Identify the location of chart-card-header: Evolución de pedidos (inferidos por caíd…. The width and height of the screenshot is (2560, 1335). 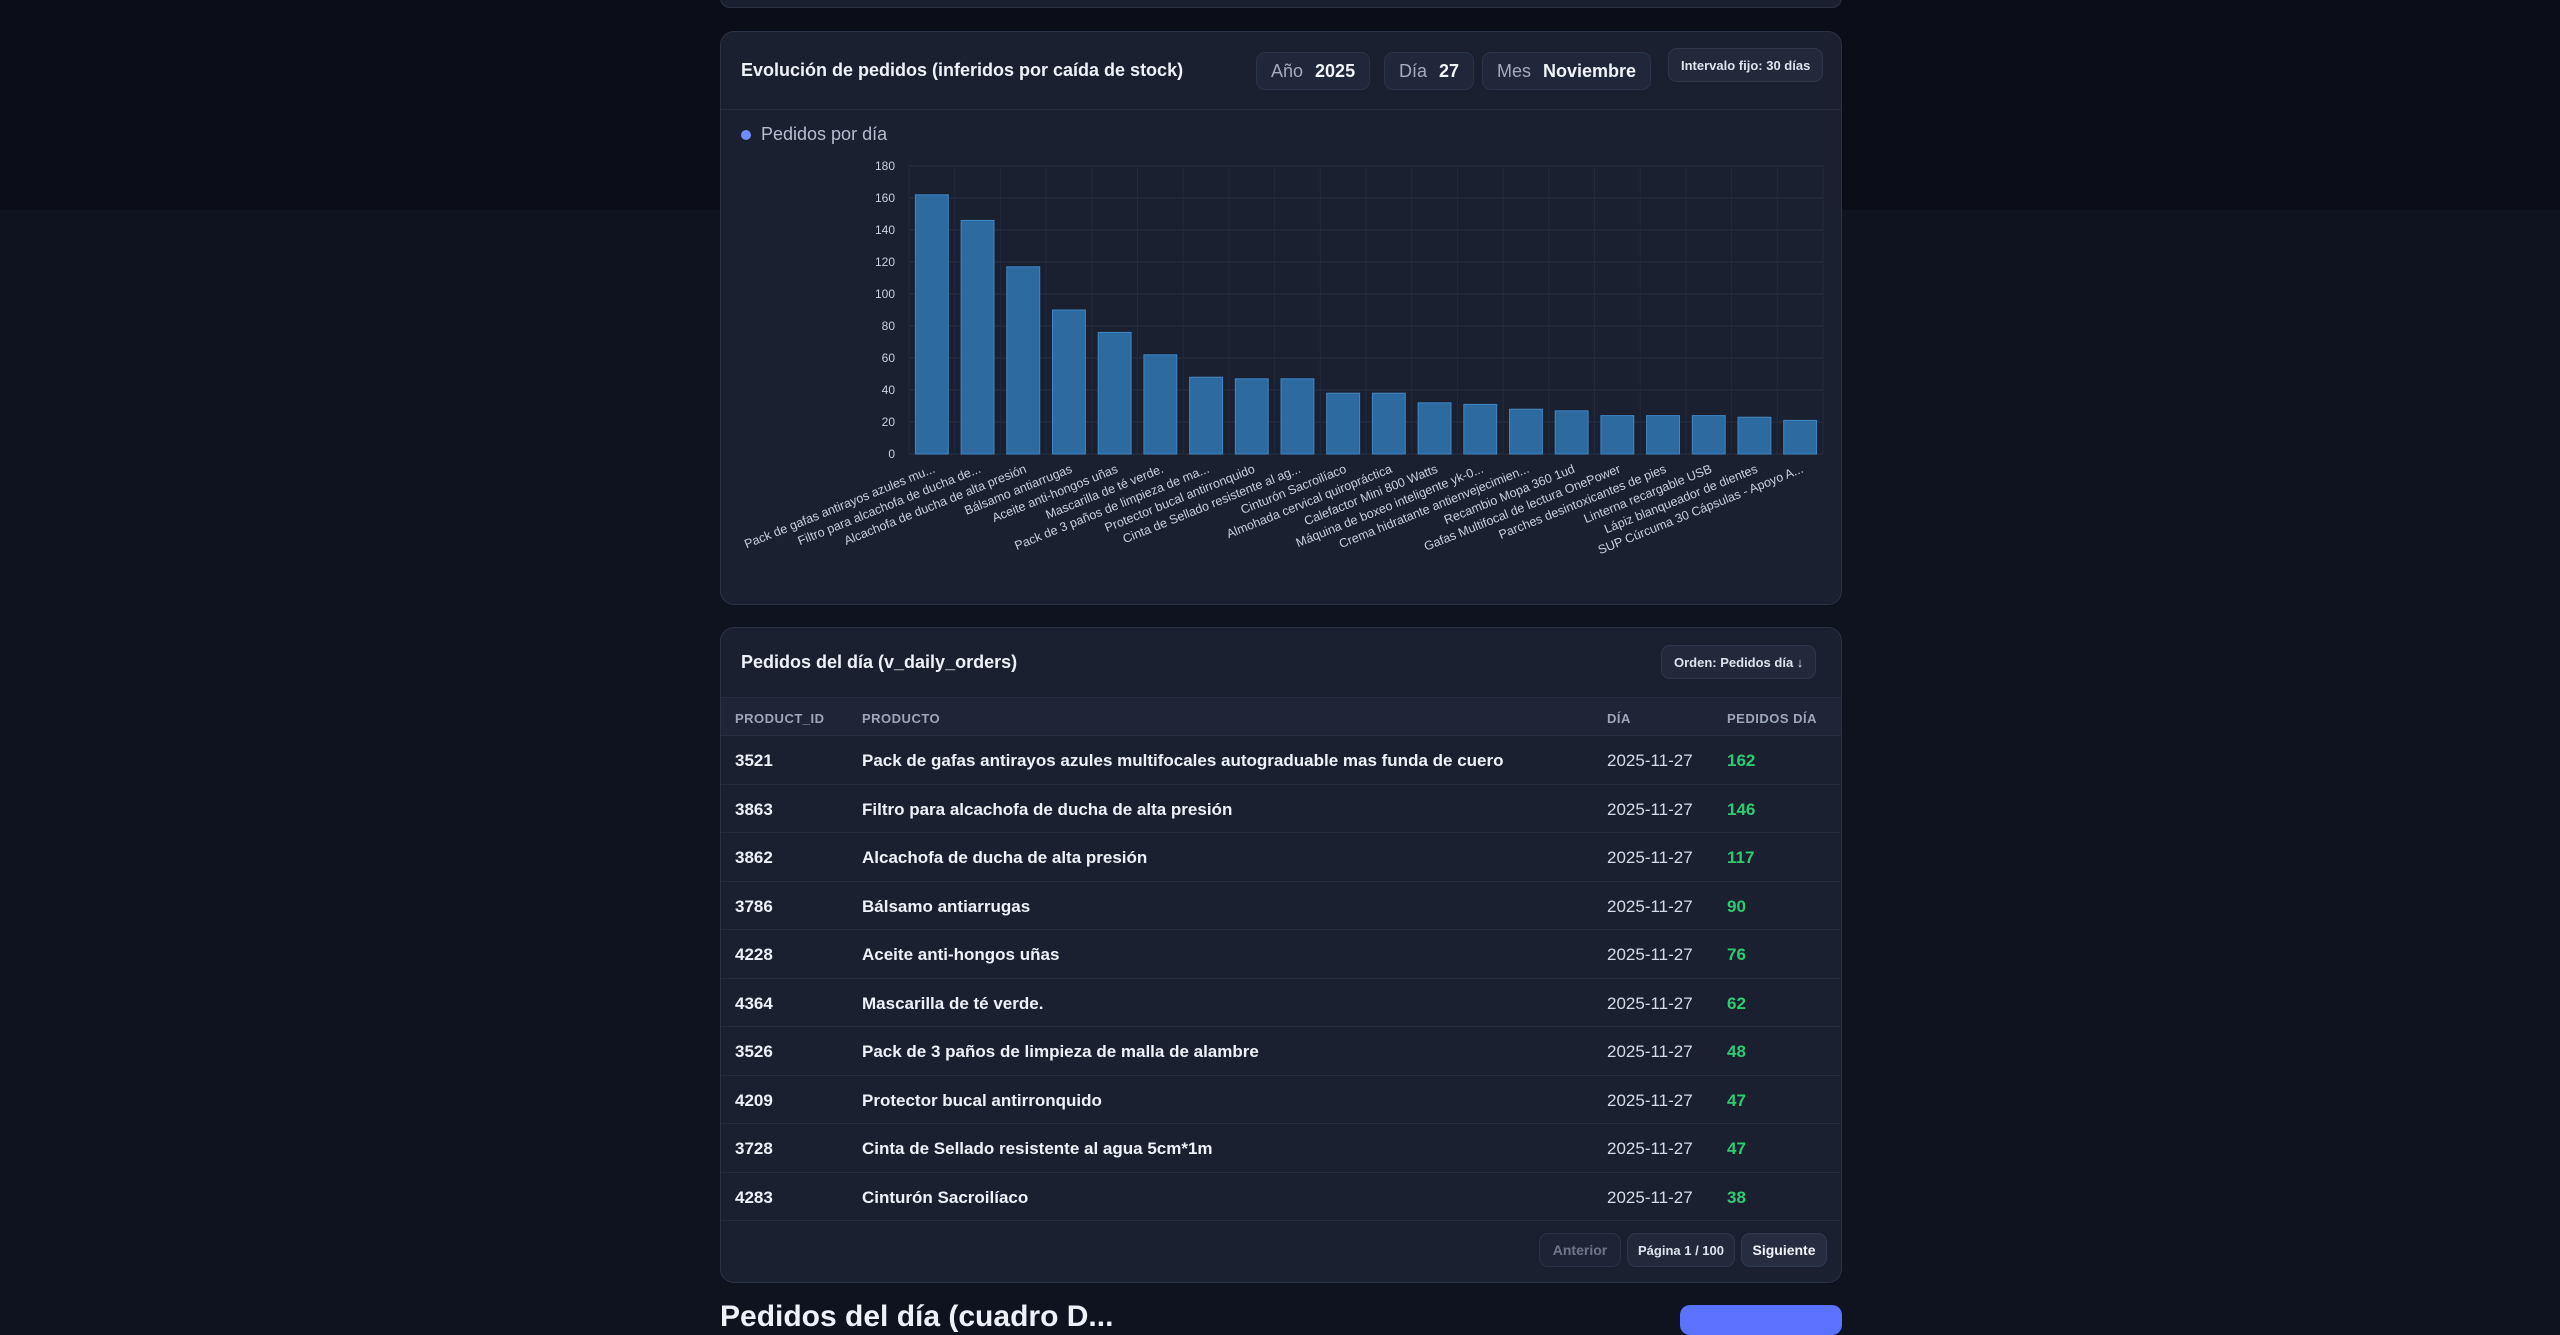
(1281, 71).